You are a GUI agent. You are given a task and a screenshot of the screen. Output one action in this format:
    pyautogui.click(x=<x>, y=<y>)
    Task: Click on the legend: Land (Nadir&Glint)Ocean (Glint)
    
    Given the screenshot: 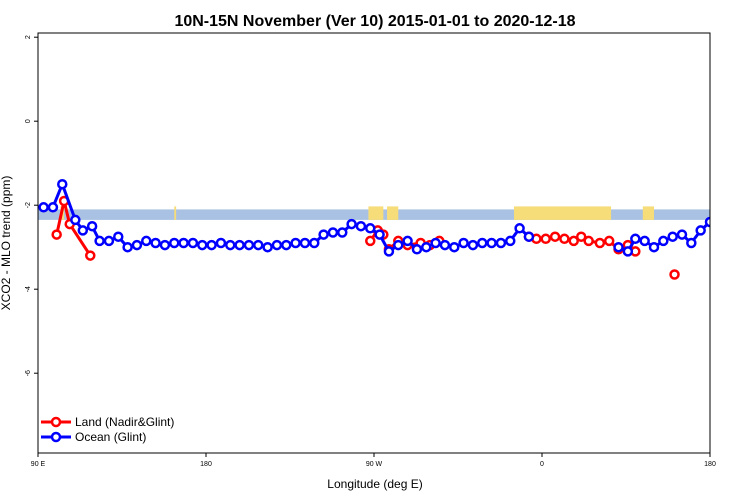 What is the action you would take?
    pyautogui.click(x=107, y=429)
    